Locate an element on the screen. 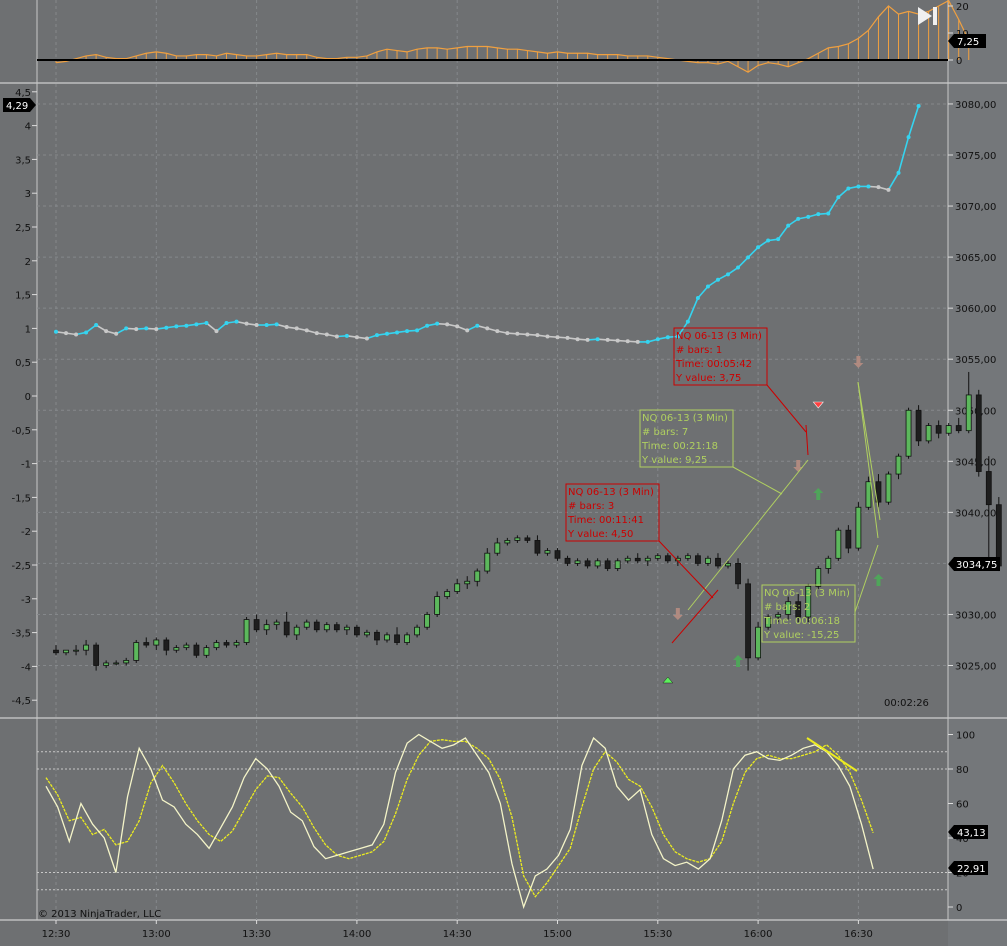 This screenshot has width=1007, height=946. price-tick-label: 3045,00 is located at coordinates (975, 462).